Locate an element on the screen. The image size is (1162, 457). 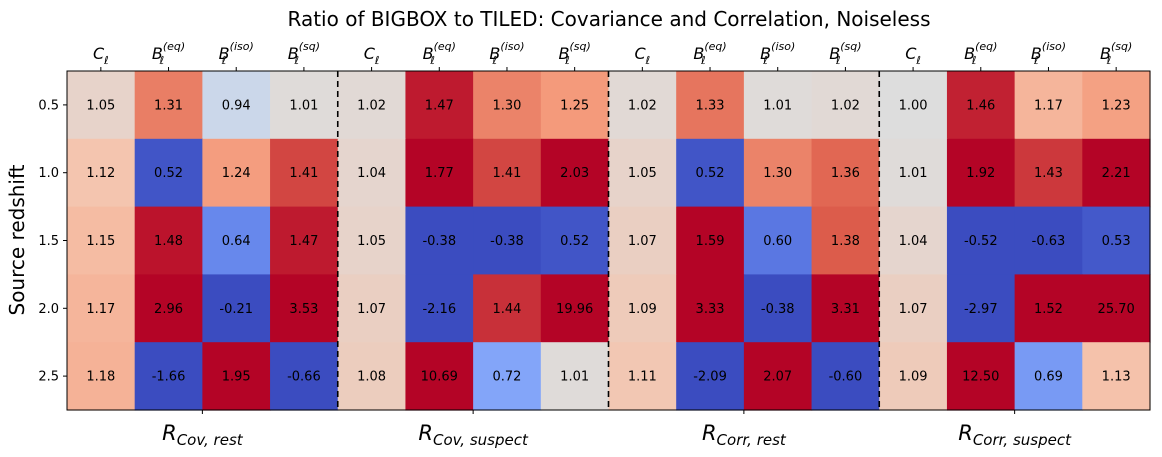
cell-value-label: 1.08 is located at coordinates (371, 377).